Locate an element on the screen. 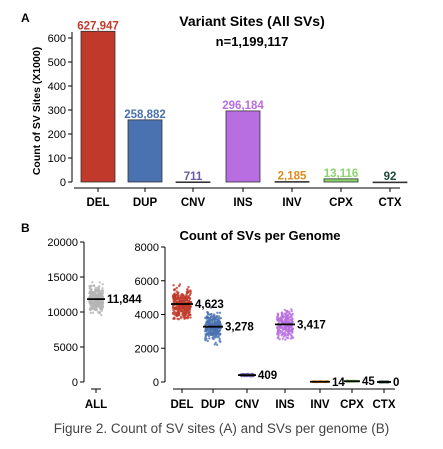  panel-a-y-tick-label: 100 is located at coordinates (57, 159).